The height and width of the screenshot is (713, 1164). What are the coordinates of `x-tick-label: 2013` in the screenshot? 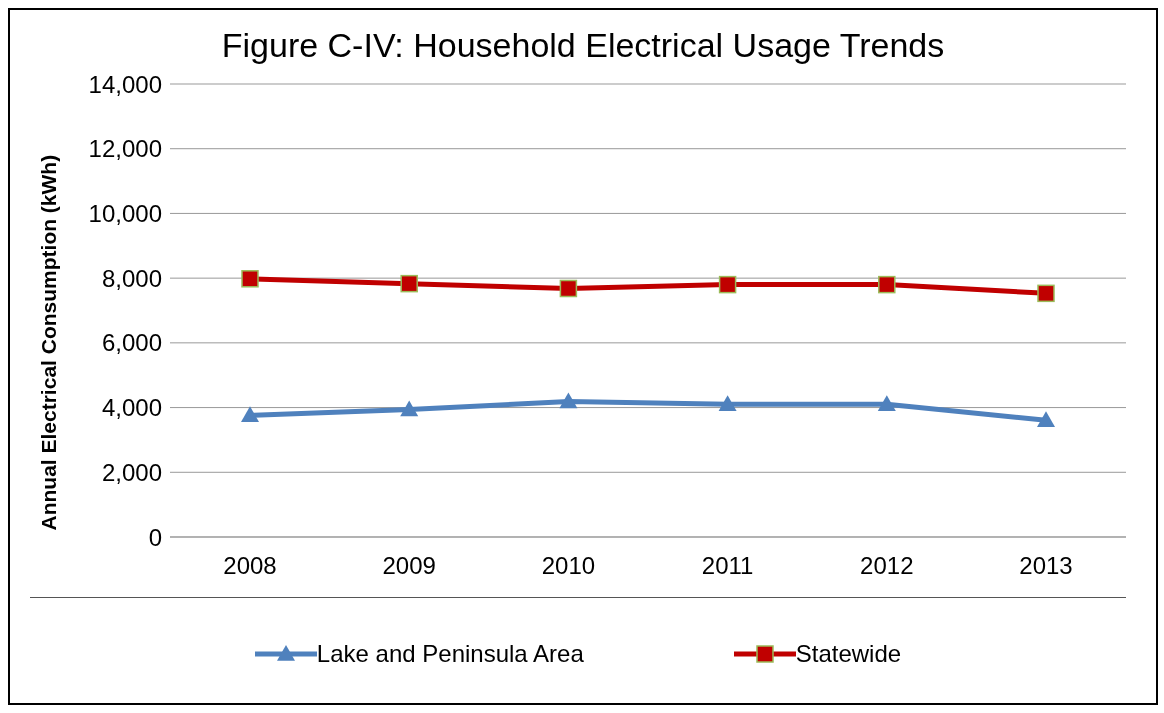 It's located at (1046, 566).